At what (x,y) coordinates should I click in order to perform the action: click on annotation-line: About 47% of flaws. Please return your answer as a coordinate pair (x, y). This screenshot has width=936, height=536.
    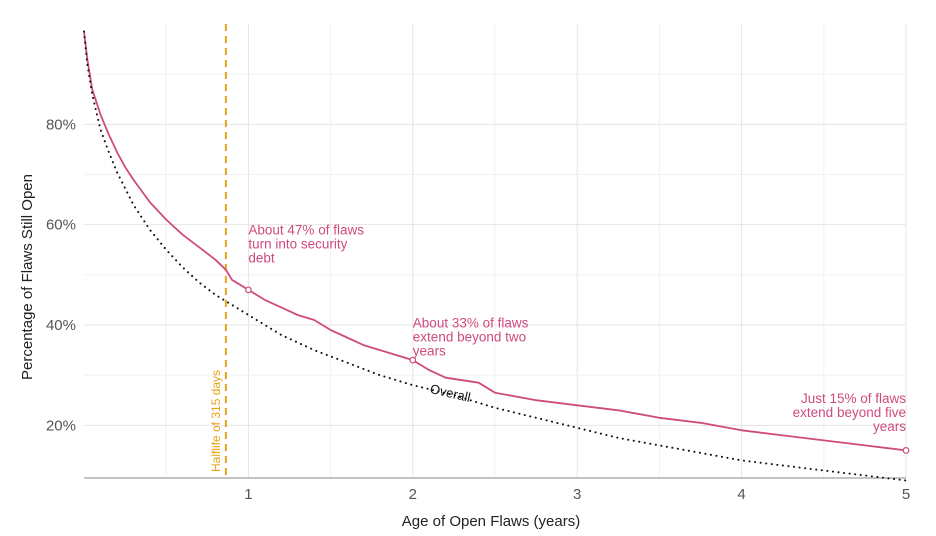
    Looking at the image, I should click on (306, 230).